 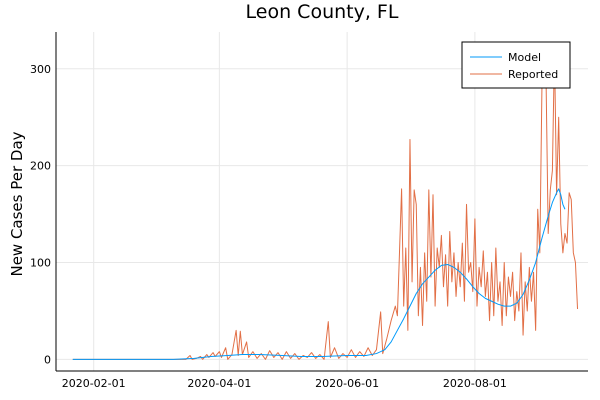 I want to click on legend-box, so click(x=516, y=65).